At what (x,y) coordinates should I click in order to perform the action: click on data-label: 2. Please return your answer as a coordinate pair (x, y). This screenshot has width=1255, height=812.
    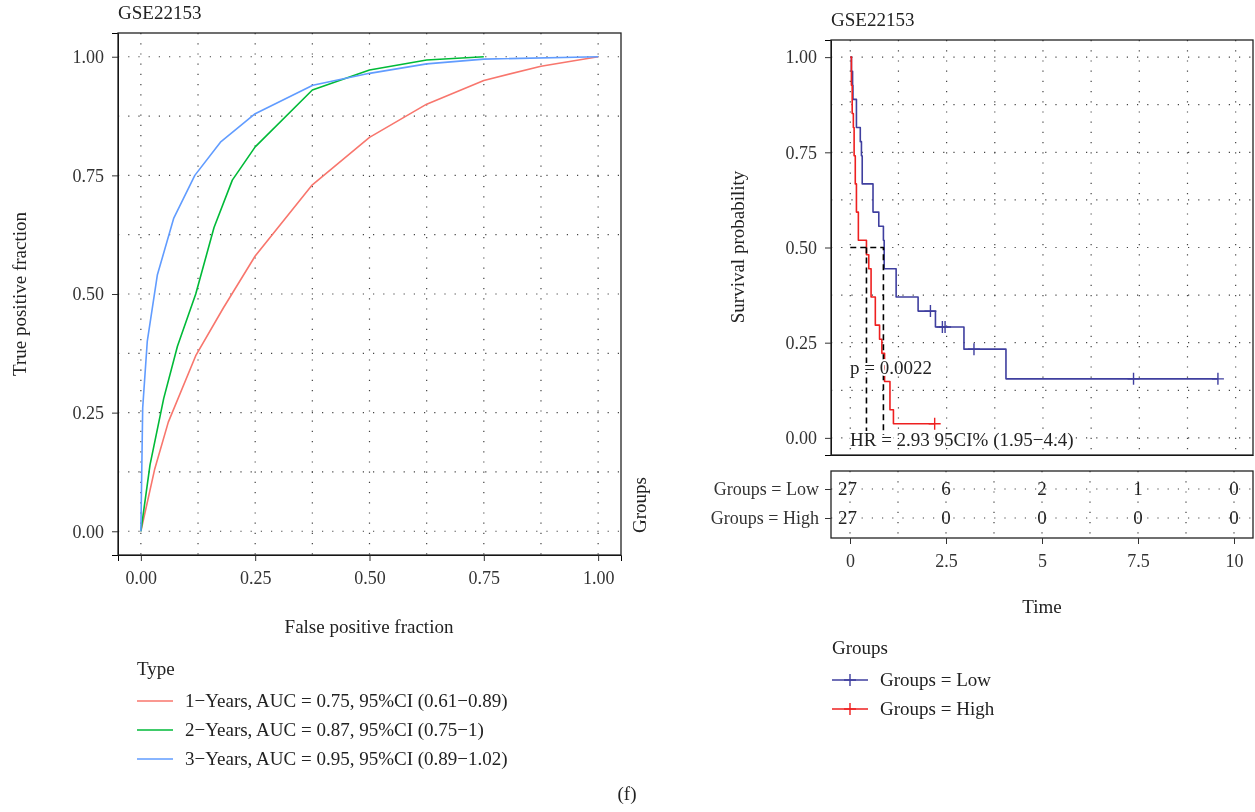
    Looking at the image, I should click on (1042, 488).